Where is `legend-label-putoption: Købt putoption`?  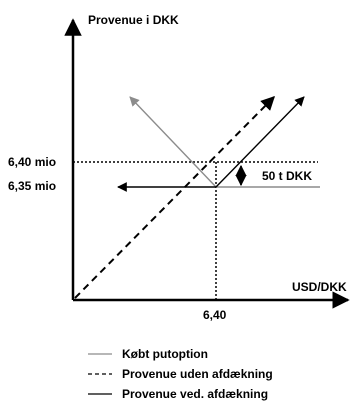 legend-label-putoption: Købt putoption is located at coordinates (165, 354).